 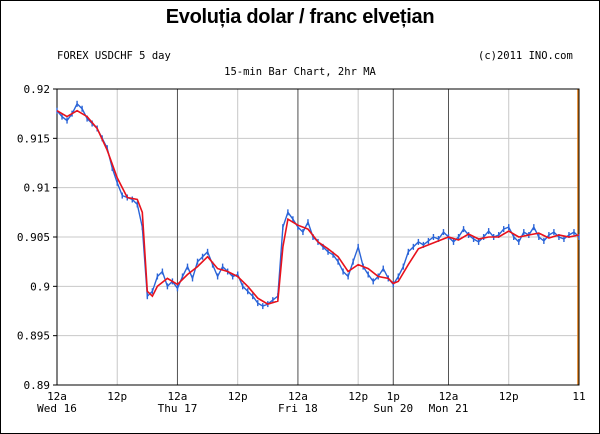 I want to click on y-tick-label: 0.905, so click(x=33, y=237).